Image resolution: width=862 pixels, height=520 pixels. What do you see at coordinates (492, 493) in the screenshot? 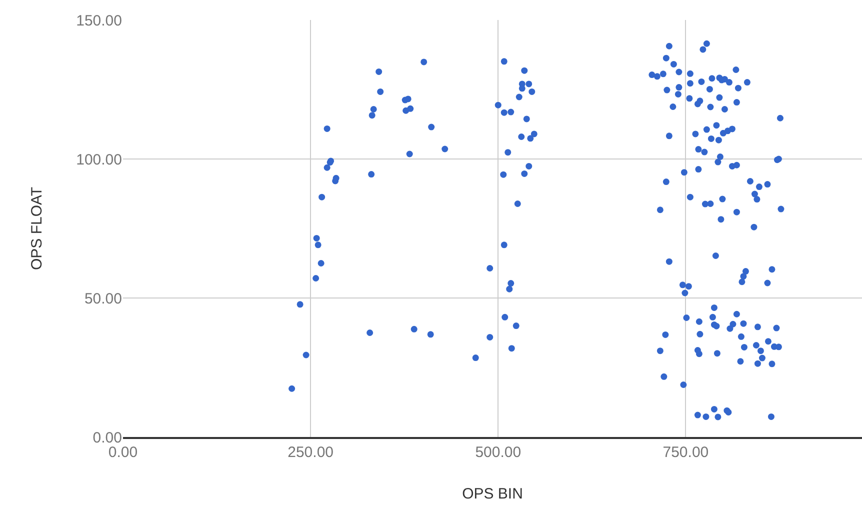
I see `x-axis-title: OPS BIN` at bounding box center [492, 493].